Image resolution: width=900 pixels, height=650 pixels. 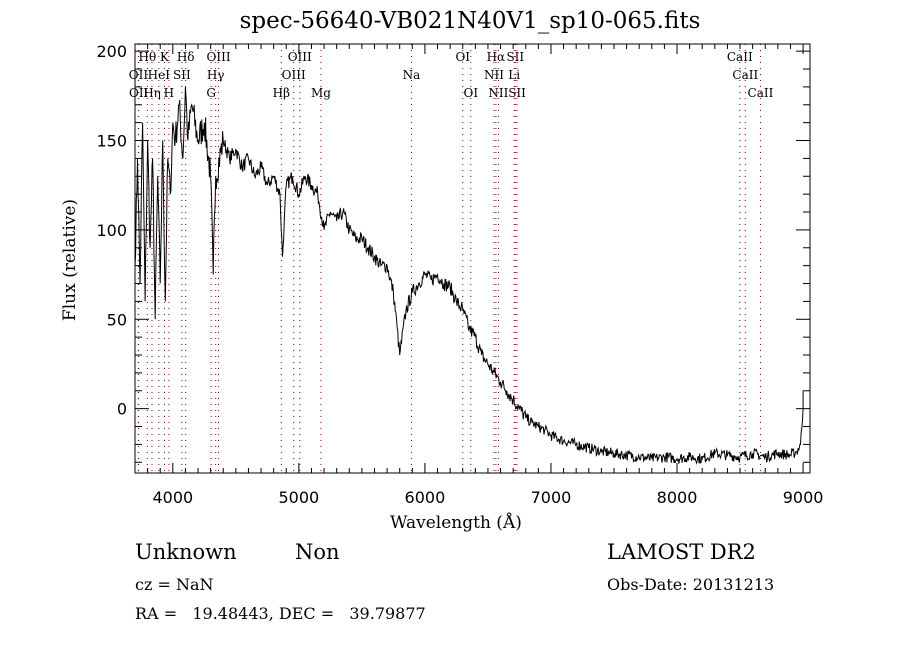 What do you see at coordinates (691, 584) in the screenshot?
I see `obs-date-text: Obs-Date: 20131213` at bounding box center [691, 584].